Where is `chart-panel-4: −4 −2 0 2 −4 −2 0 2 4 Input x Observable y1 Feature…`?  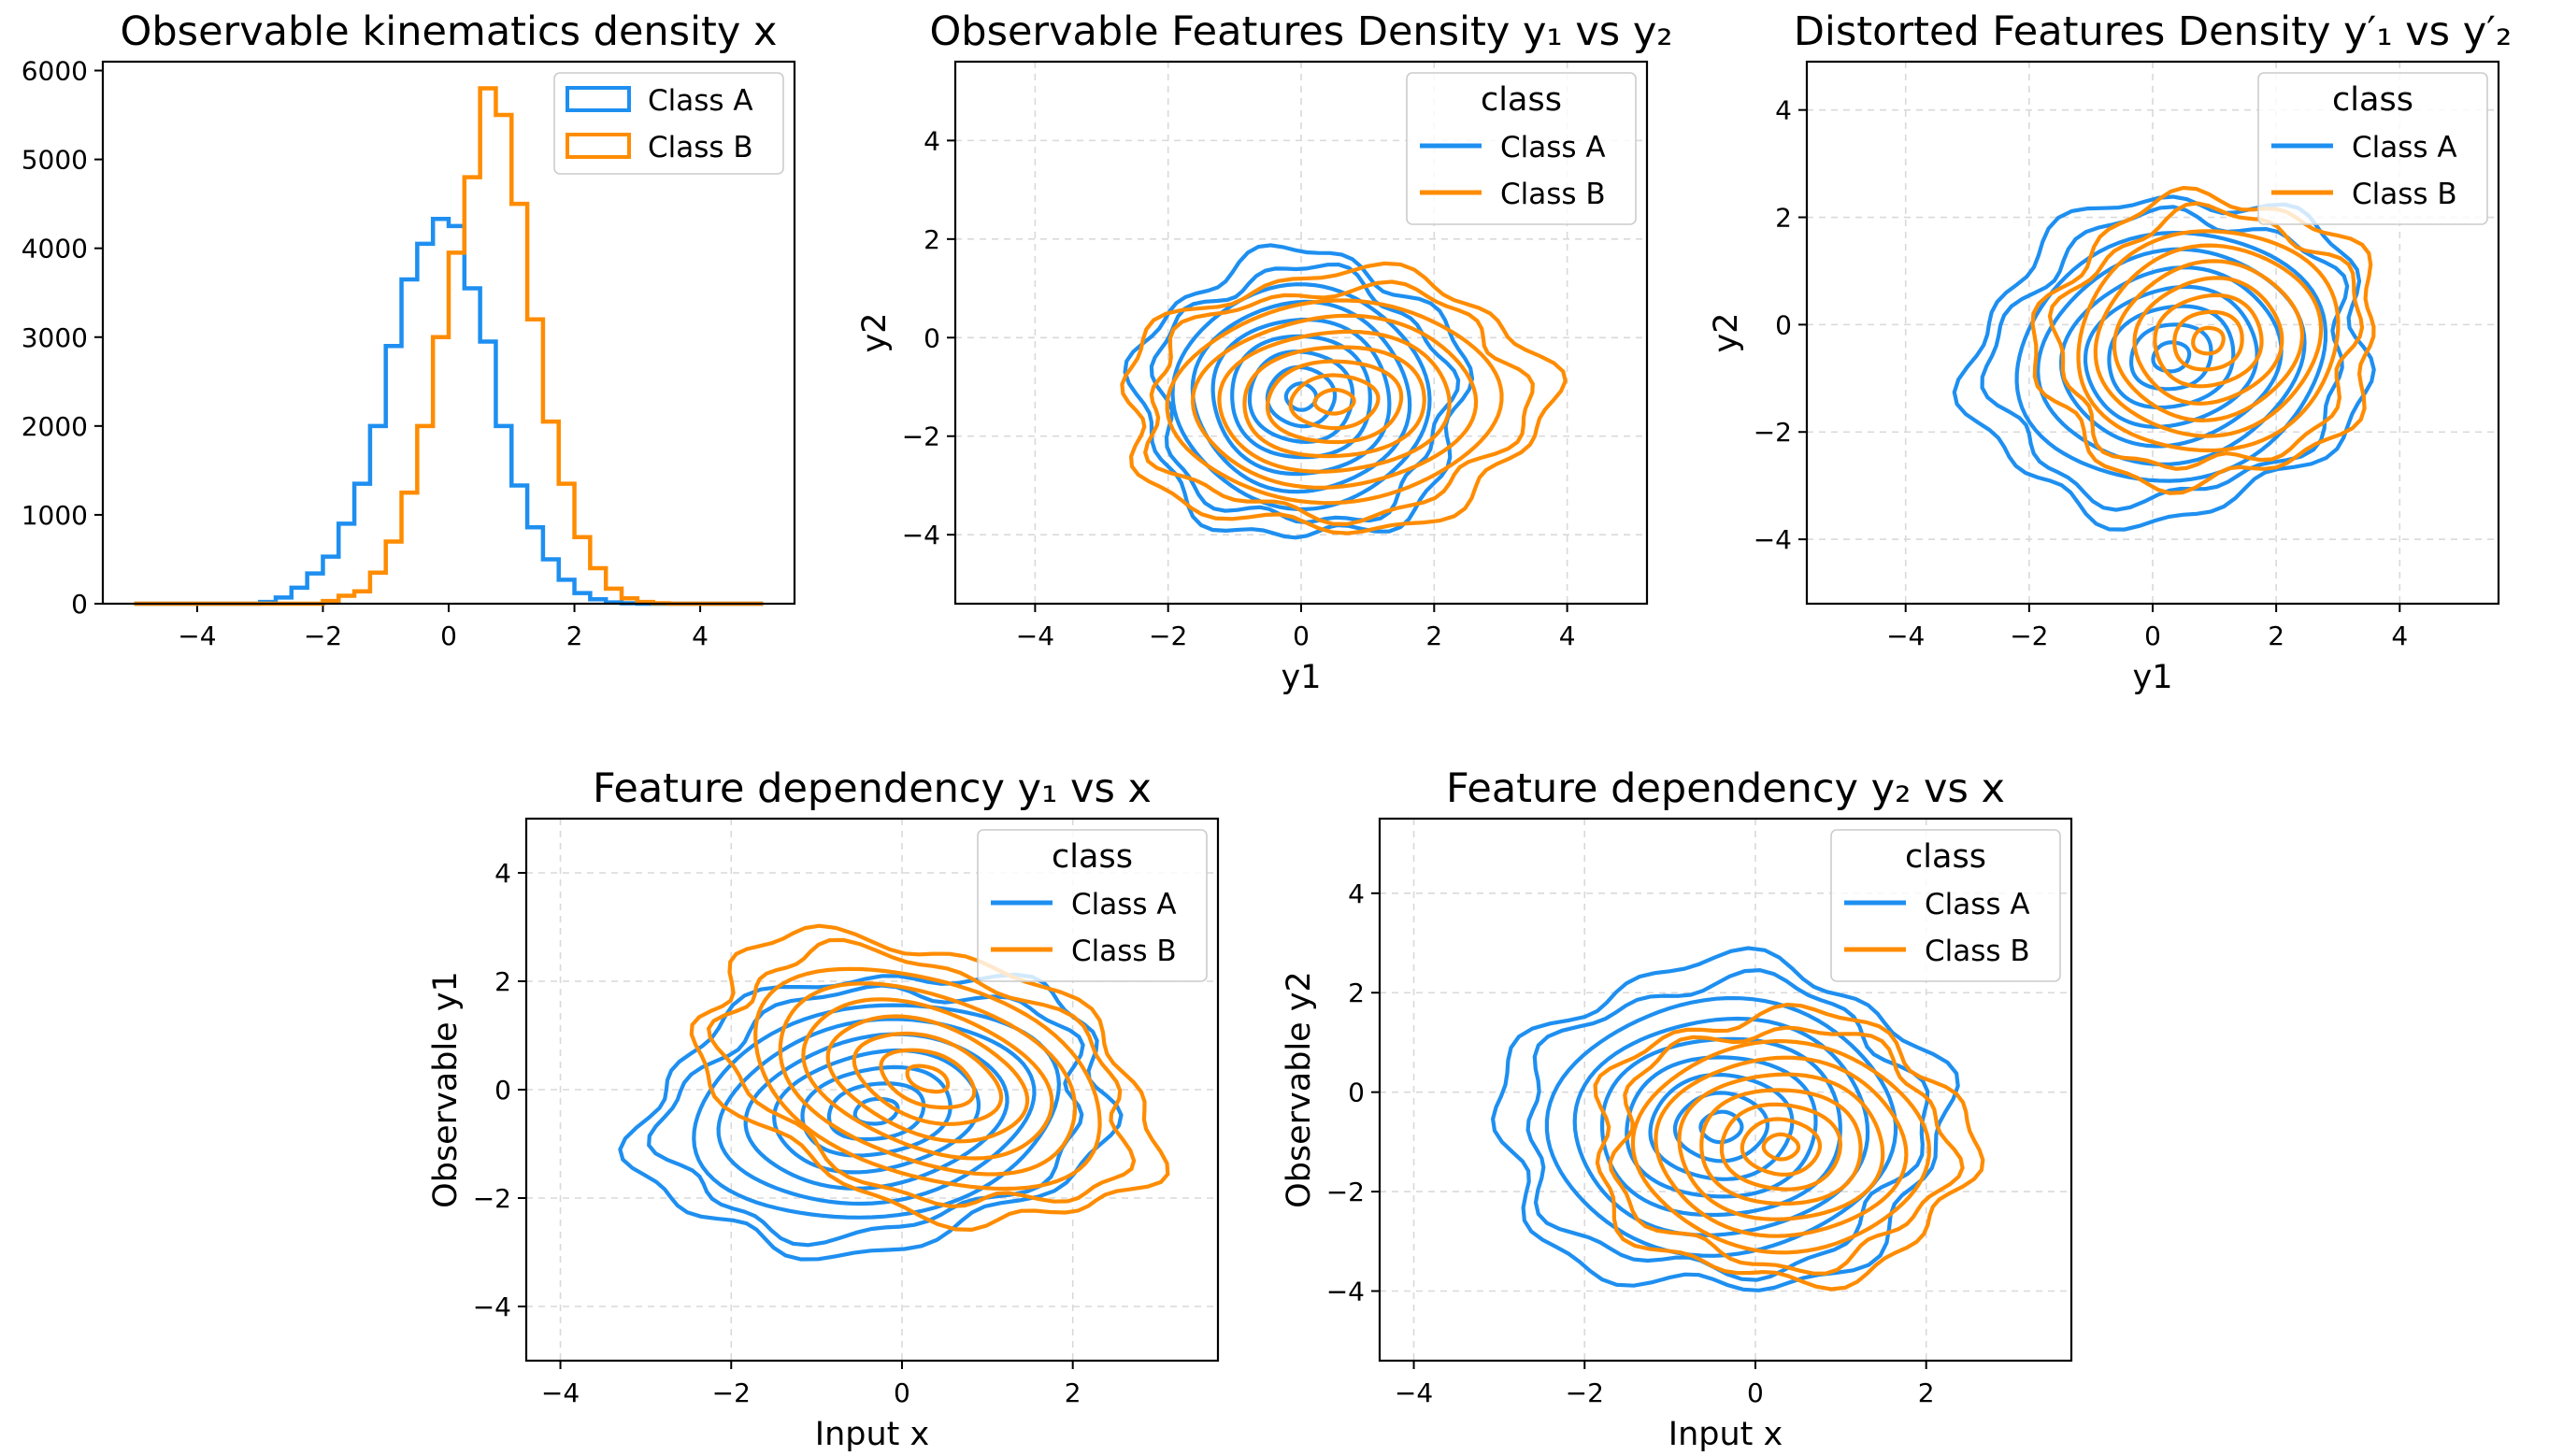
chart-panel-4: −4 −2 0 2 −4 −2 0 2 4 Input x Observable y1 Feature… is located at coordinates (823, 1109).